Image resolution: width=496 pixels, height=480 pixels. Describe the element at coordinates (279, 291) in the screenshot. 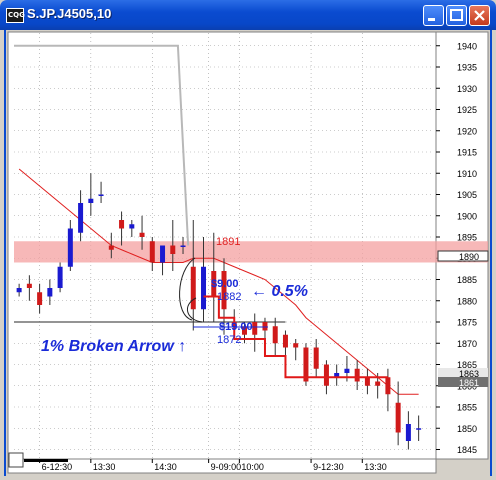

I see `percent-annotation: ← 0.5%` at that location.